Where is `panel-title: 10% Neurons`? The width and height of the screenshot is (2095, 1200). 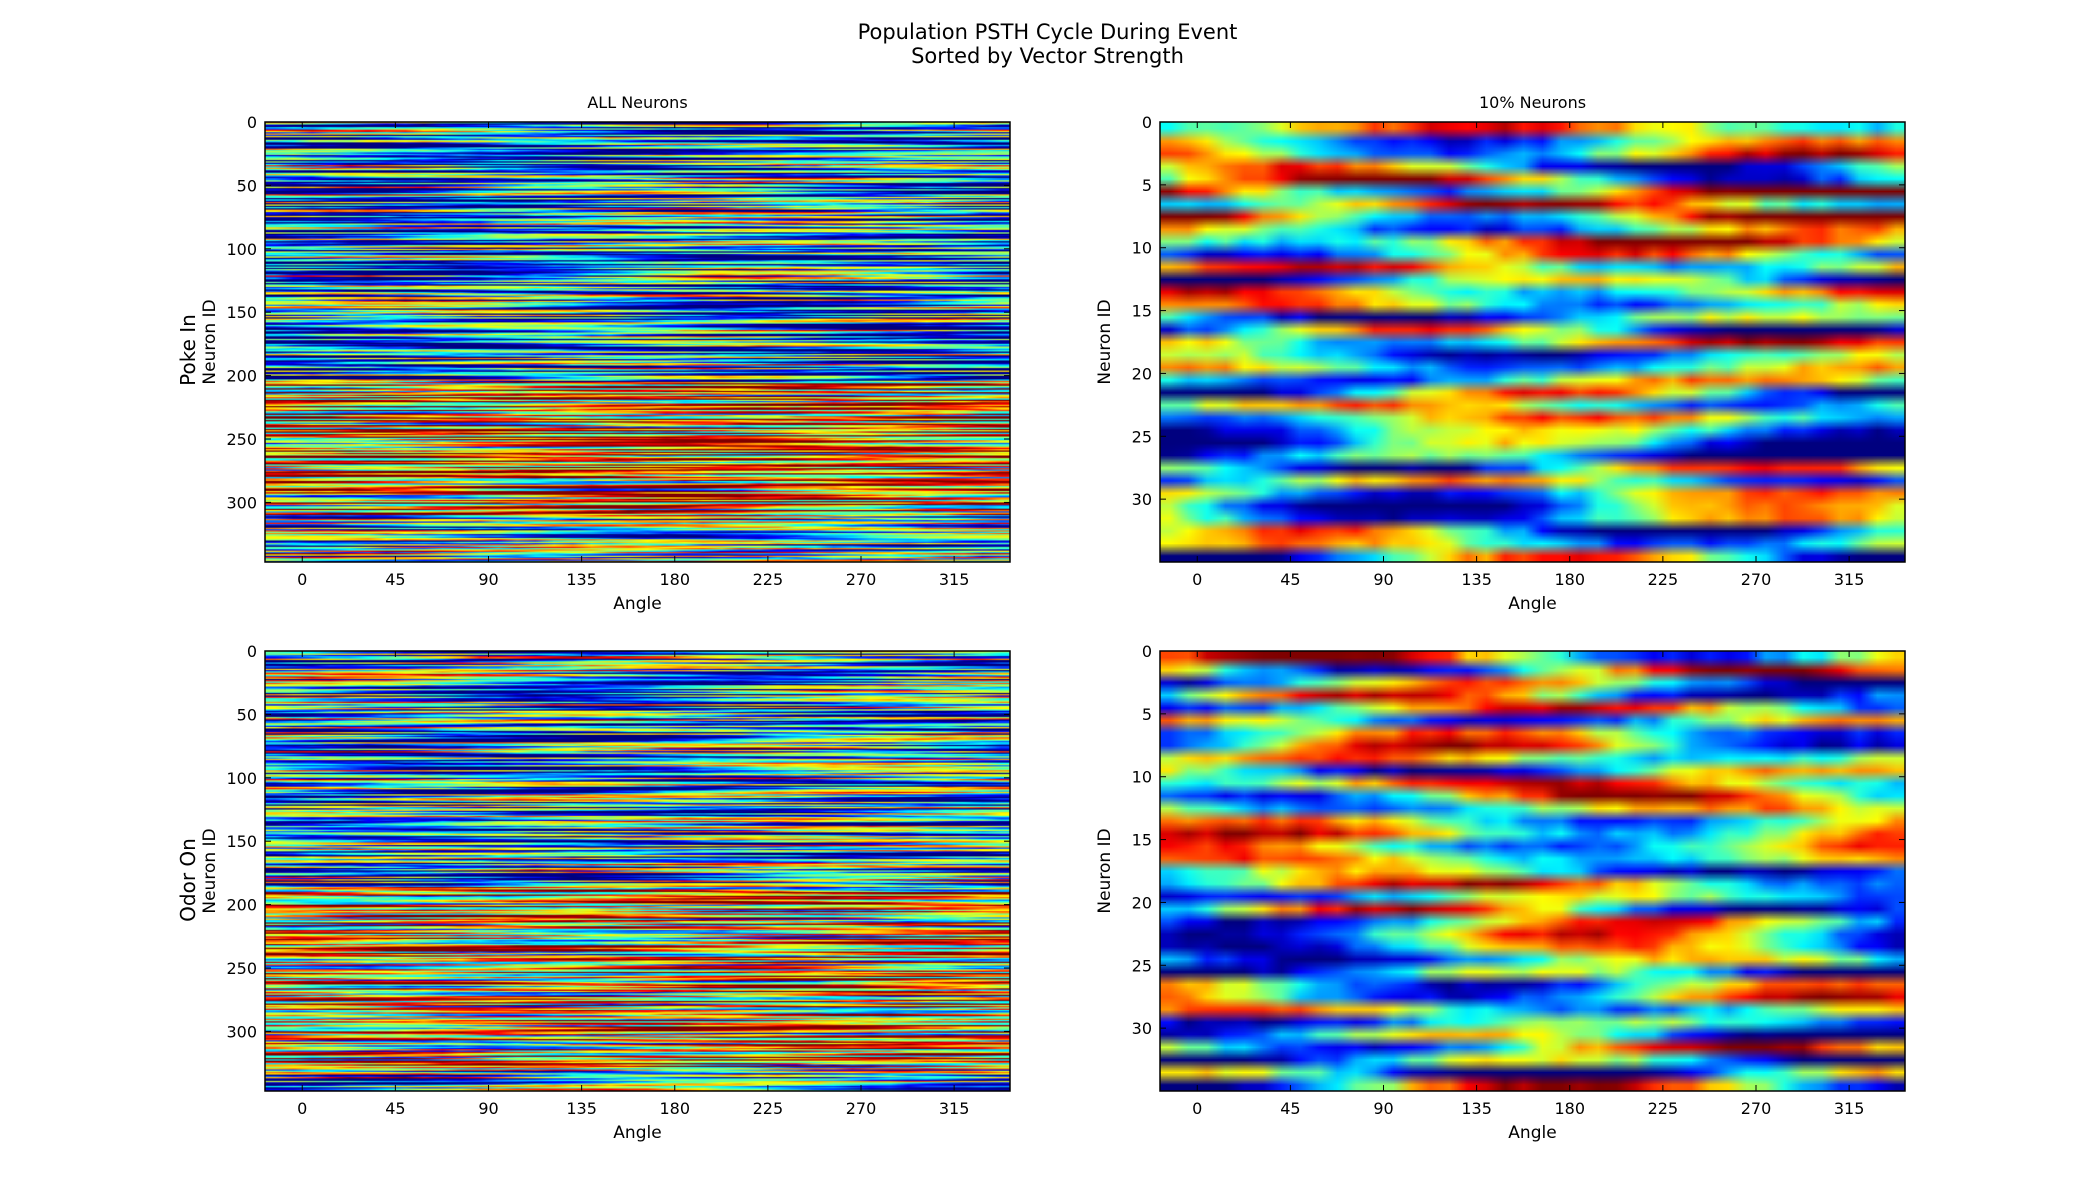 panel-title: 10% Neurons is located at coordinates (1532, 102).